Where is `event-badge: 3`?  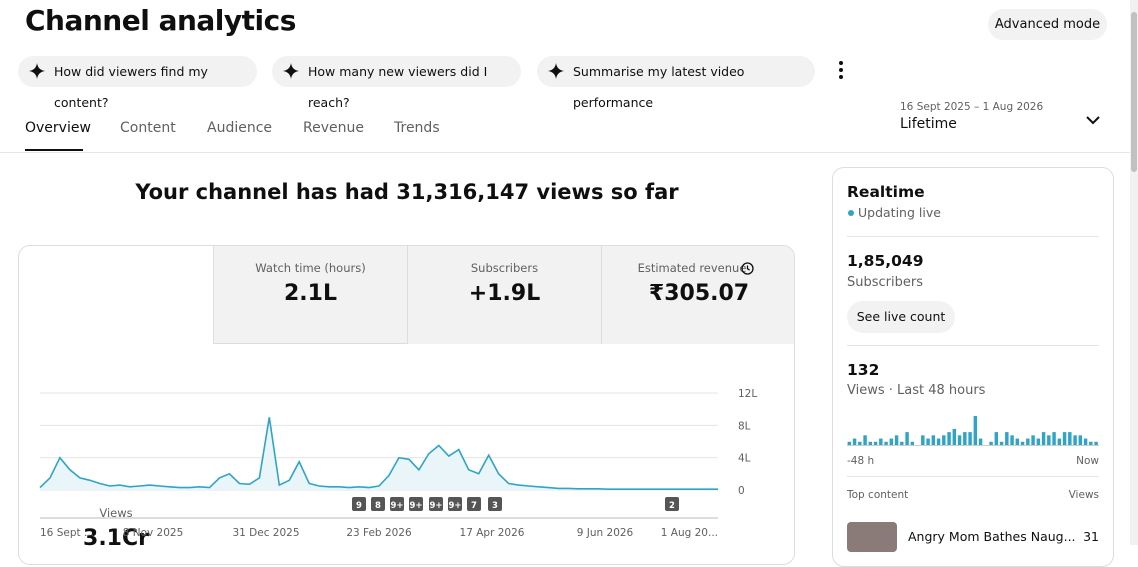 event-badge: 3 is located at coordinates (495, 504).